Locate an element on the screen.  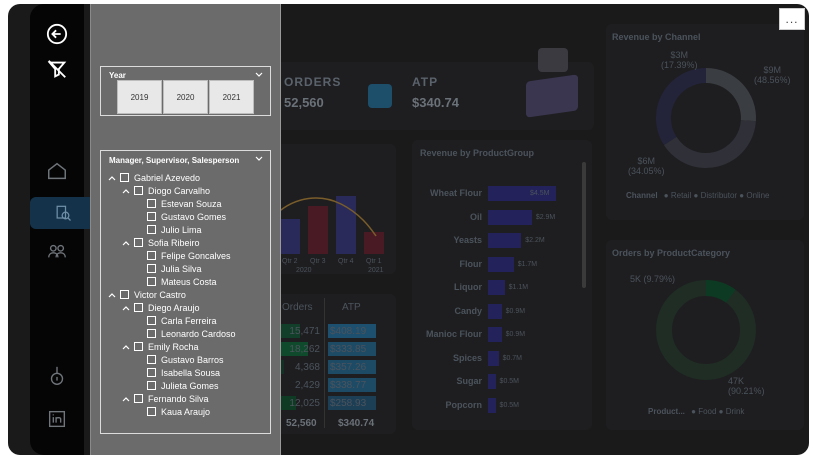
people-page-button is located at coordinates (57, 251).